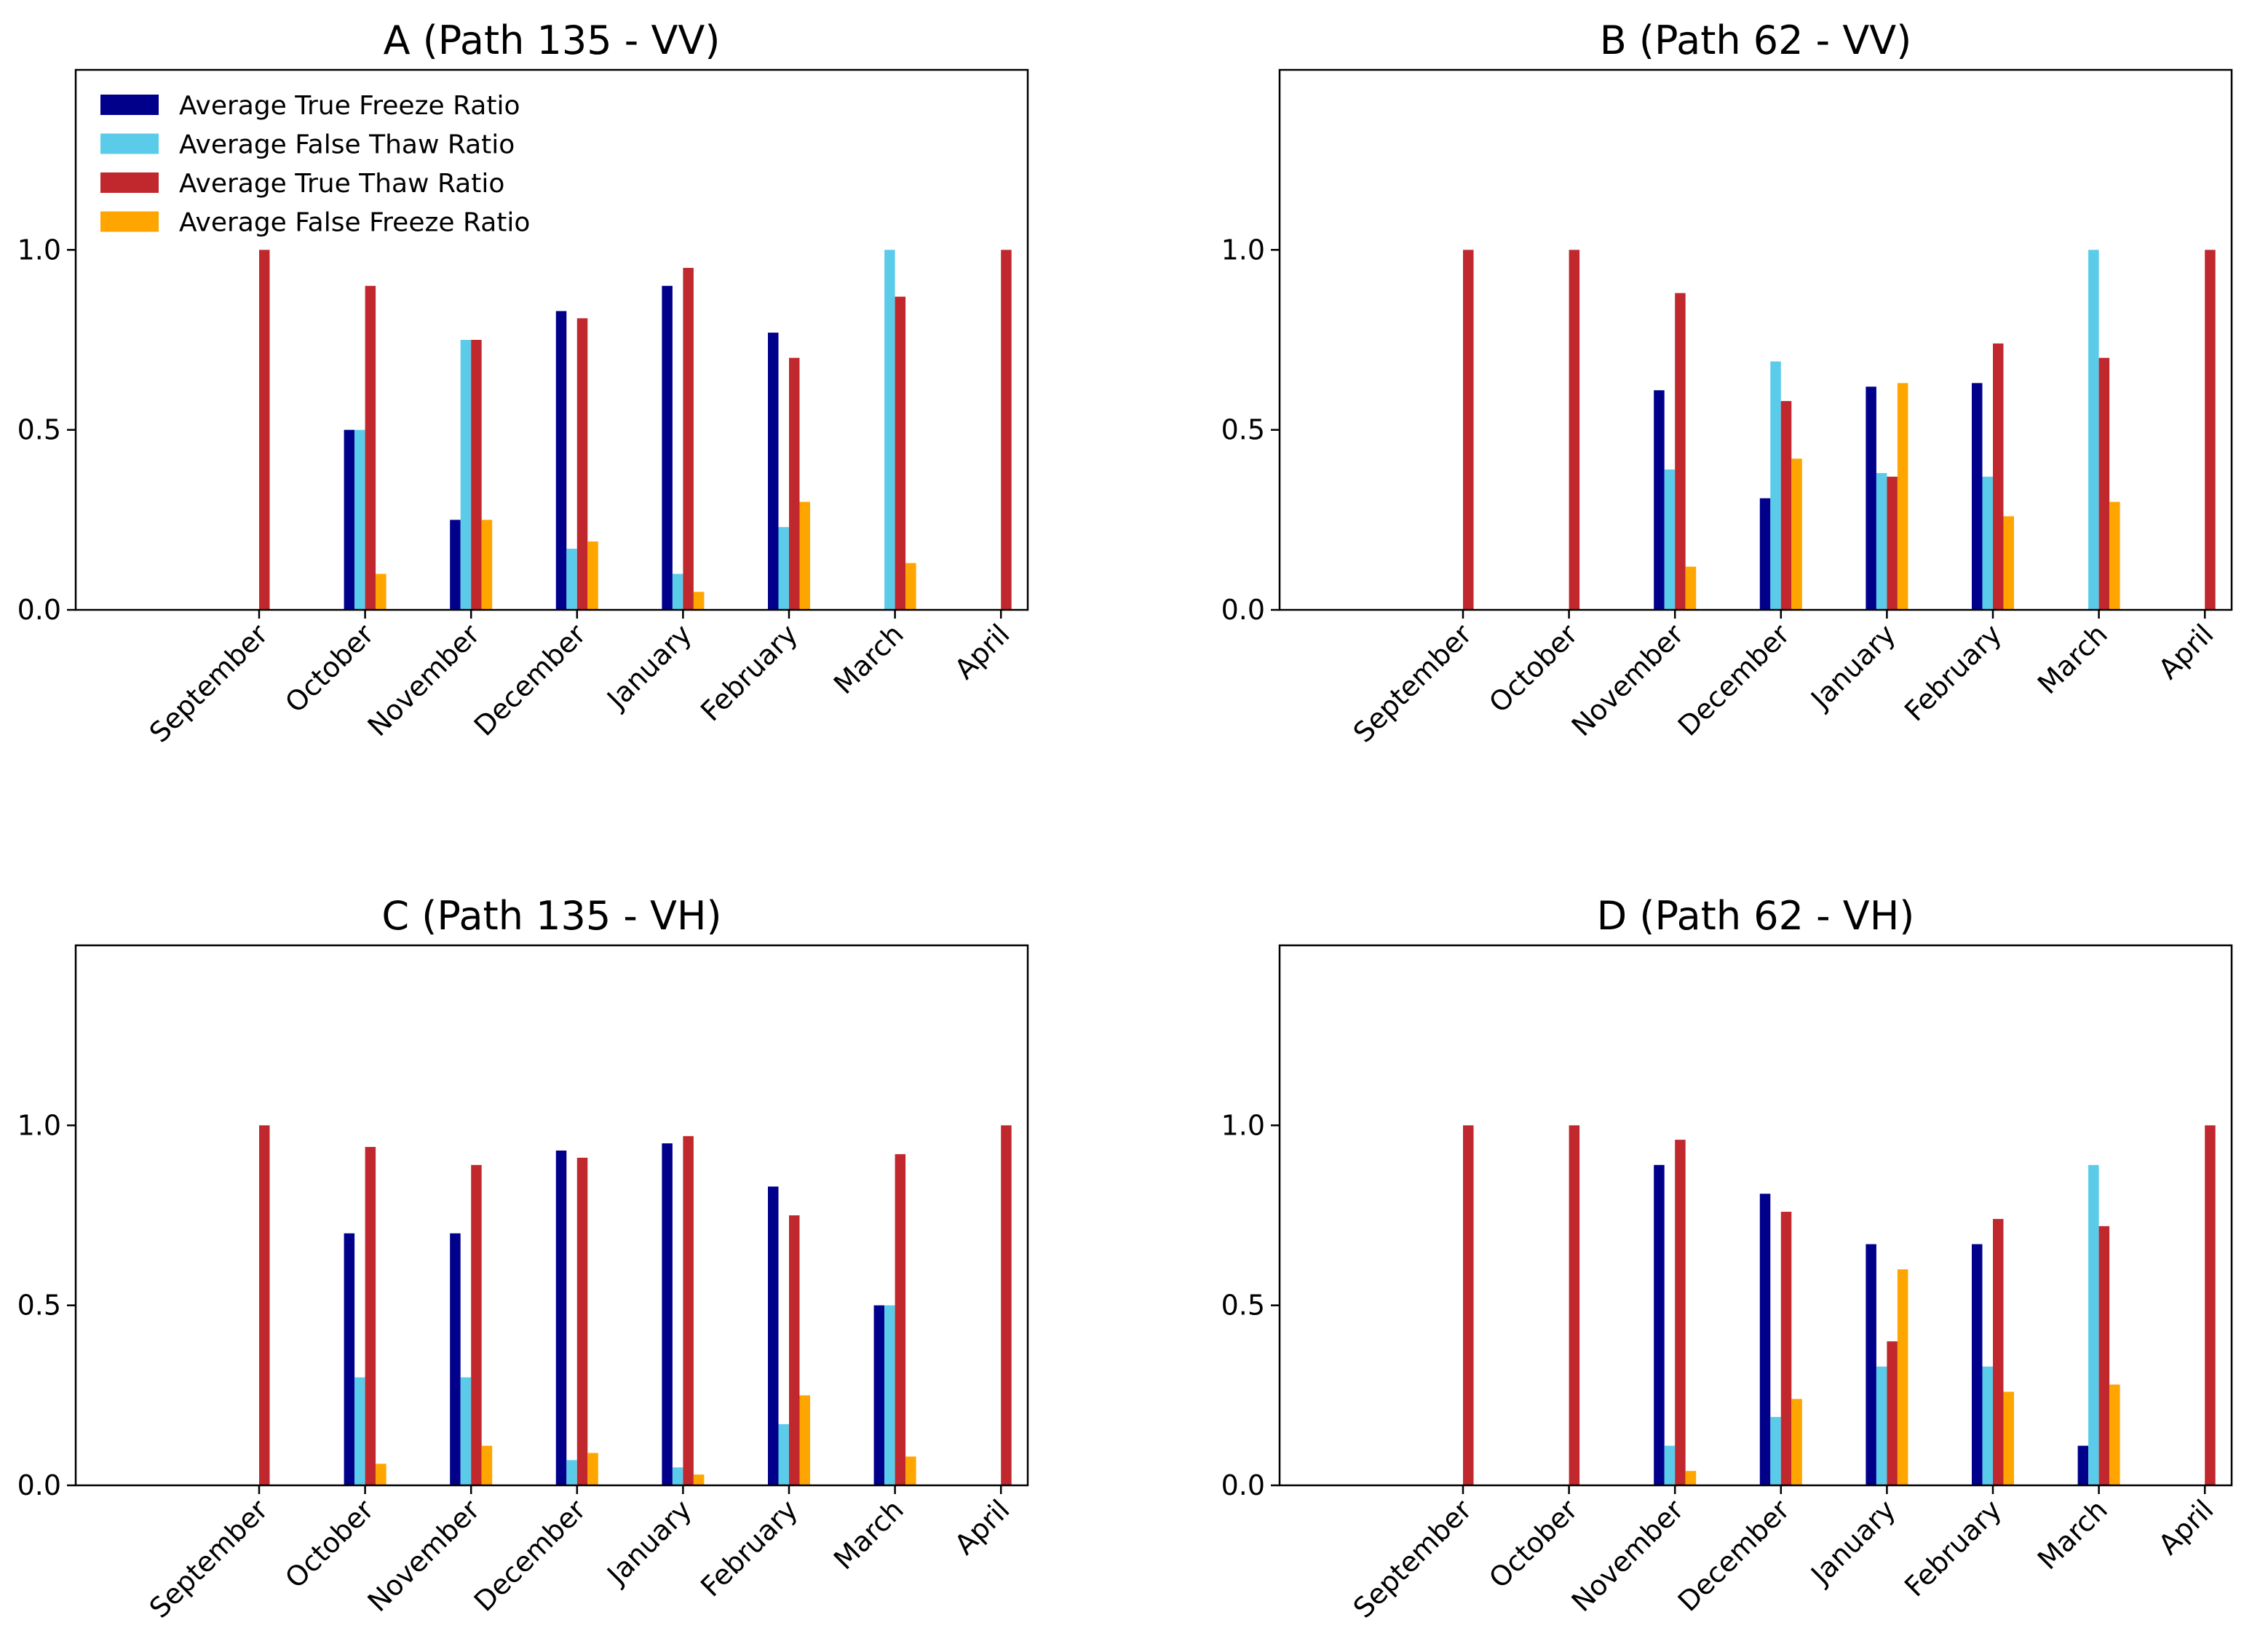 This screenshot has height=1652, width=2244. Describe the element at coordinates (551, 916) in the screenshot. I see `chart-title: C (Path 135 - VH)` at that location.